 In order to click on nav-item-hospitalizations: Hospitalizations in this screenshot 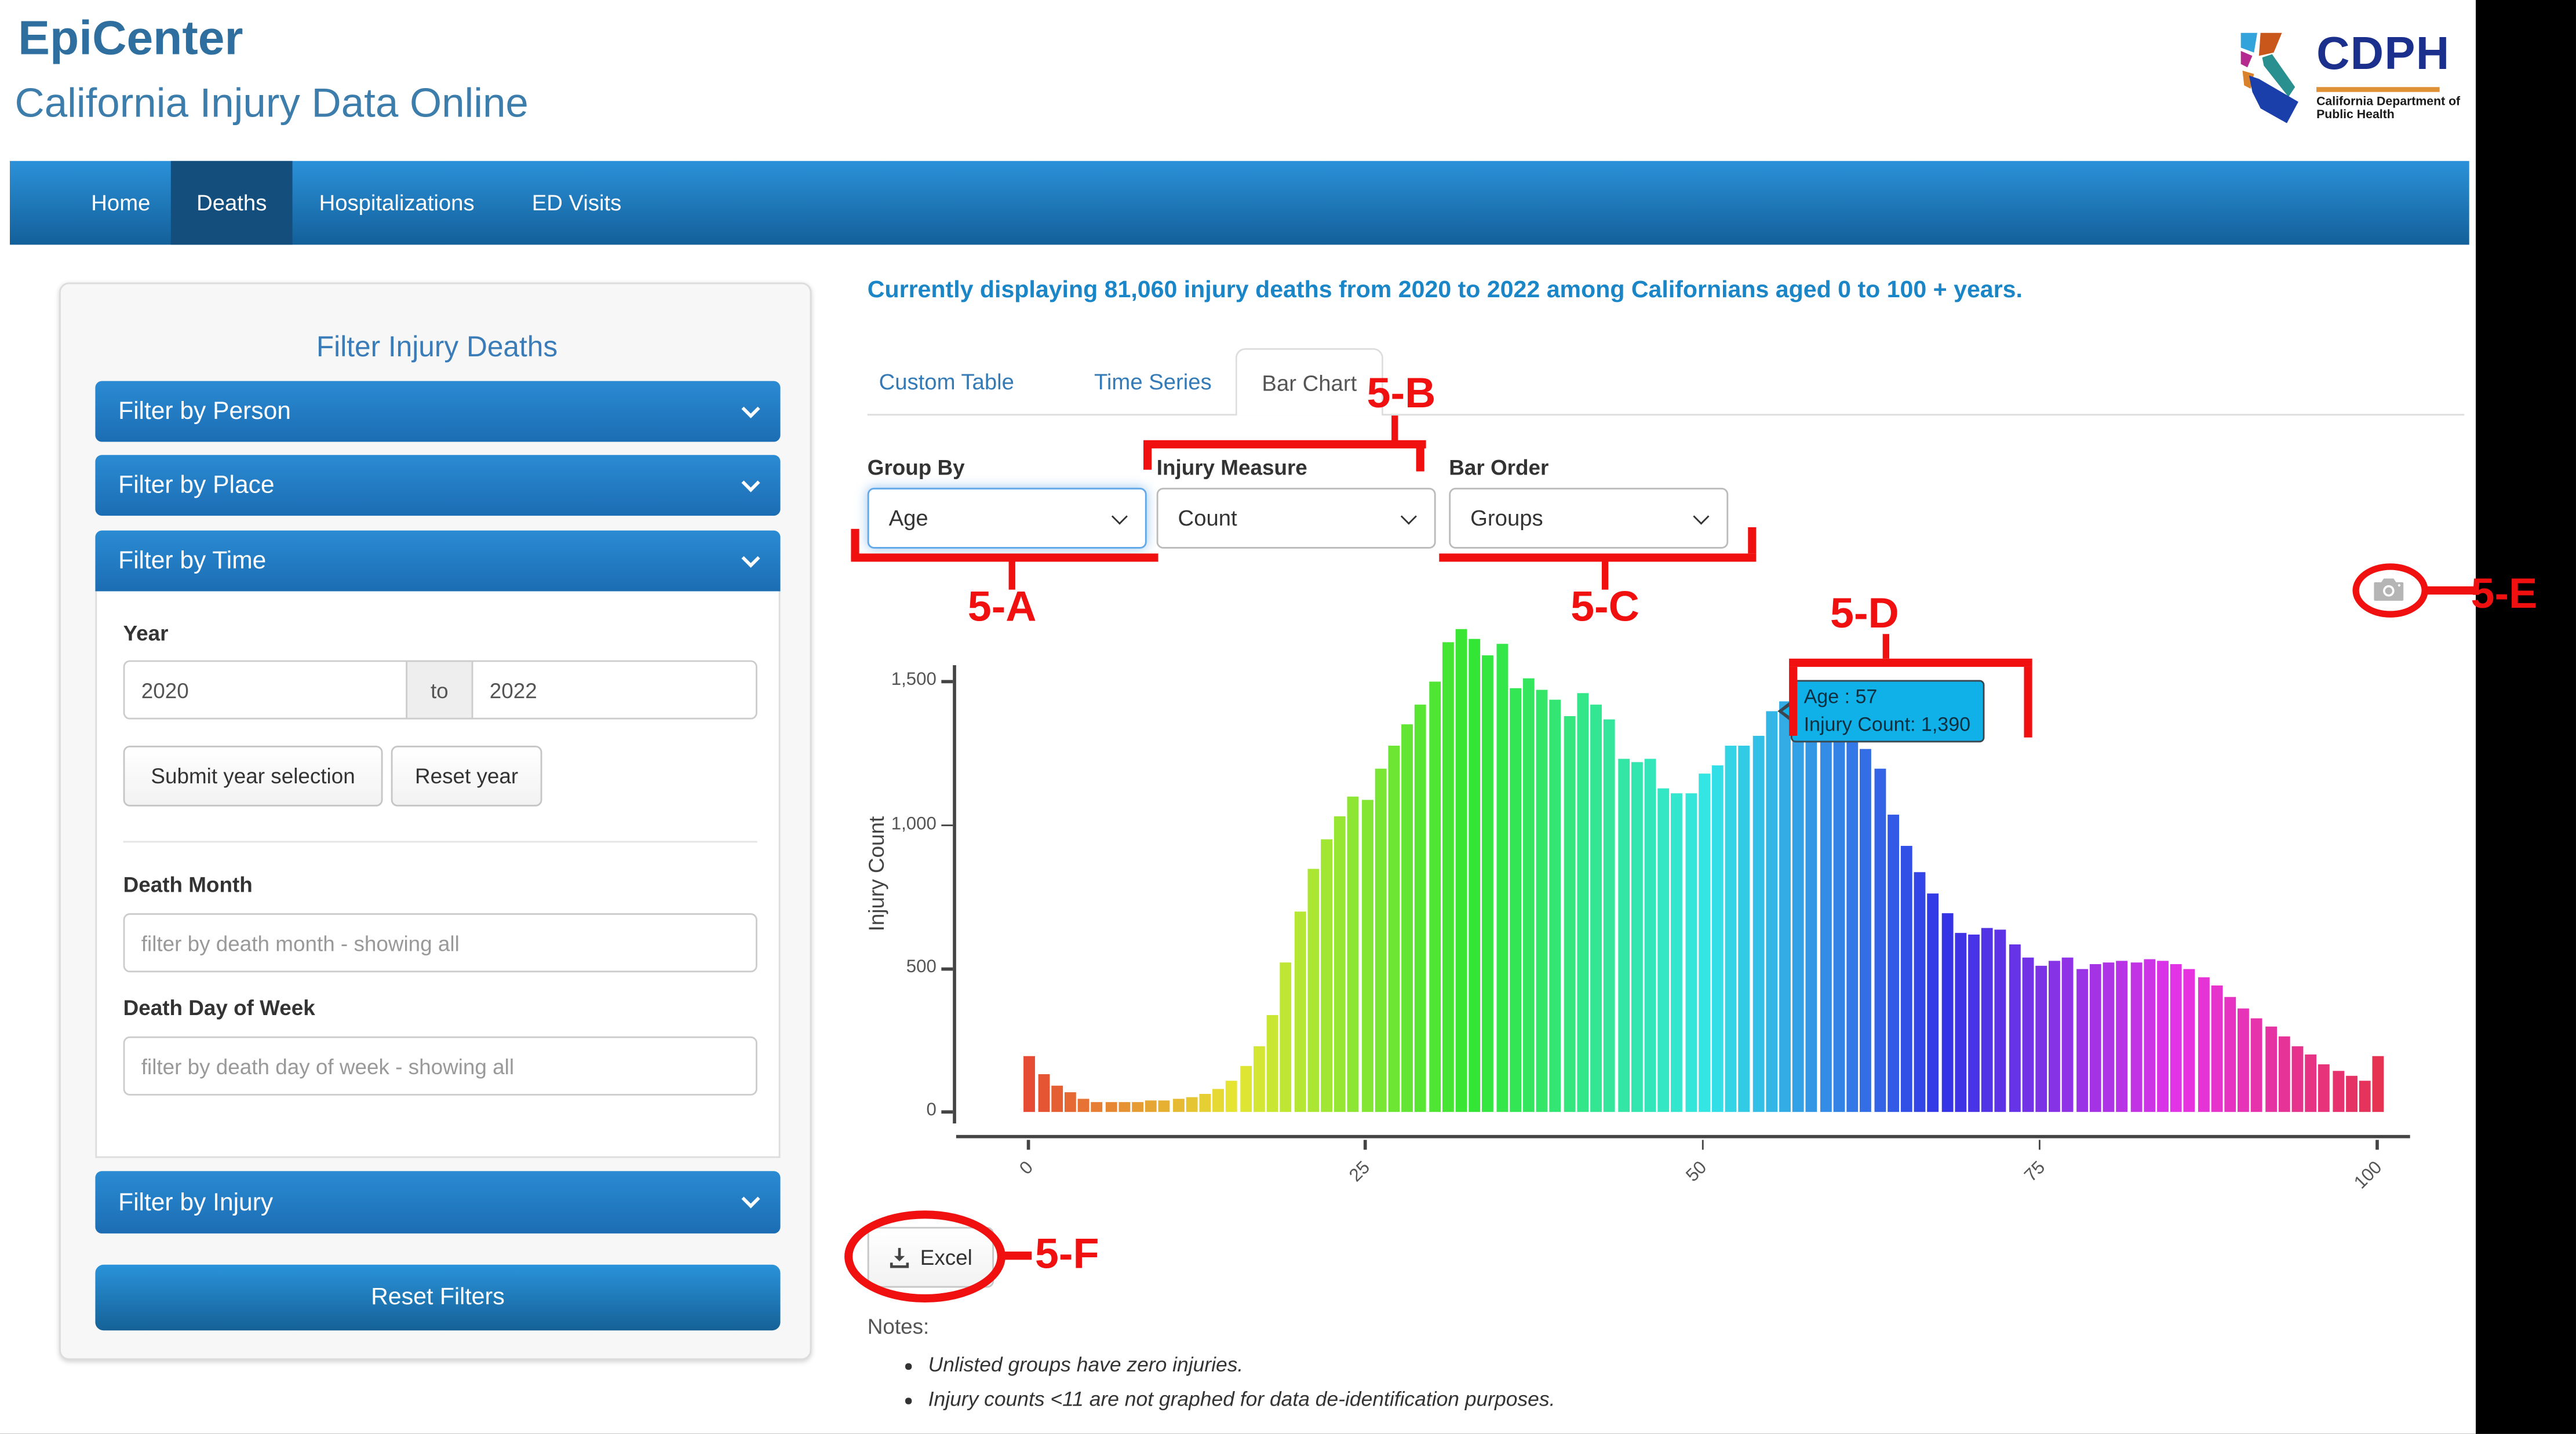, I will do `click(397, 203)`.